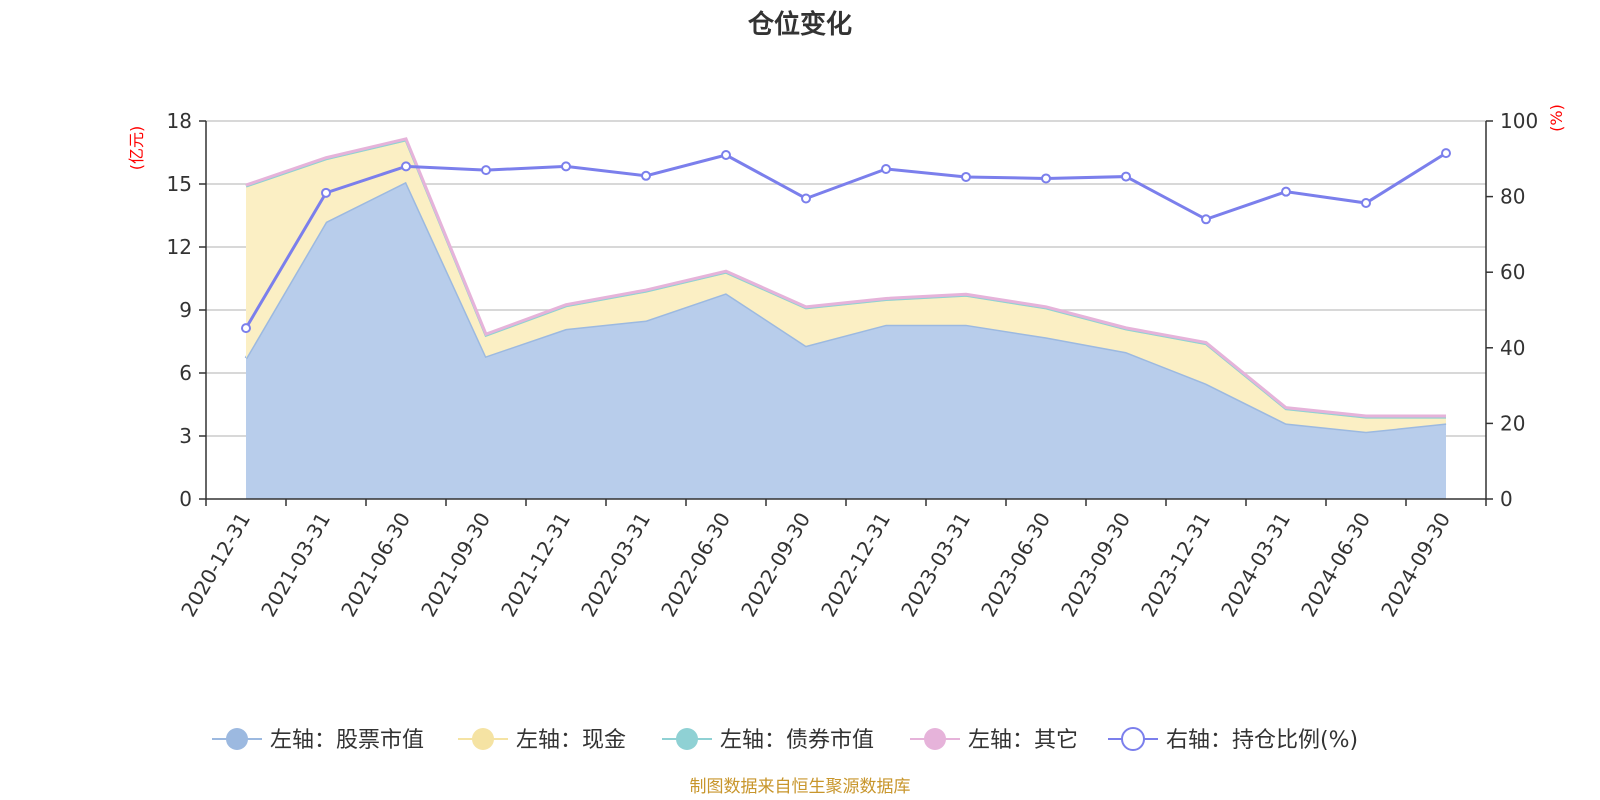 This screenshot has width=1600, height=800. I want to click on x-tick-label: 2023-12-31, so click(1175, 564).